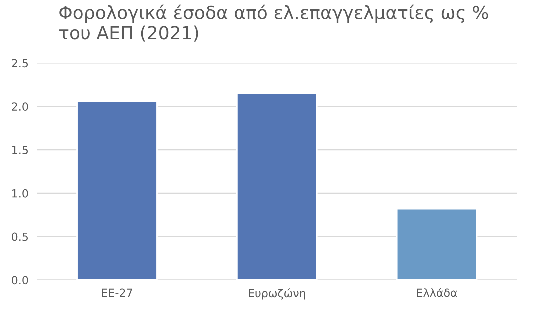  Describe the element at coordinates (20, 63) in the screenshot. I see `y-tick-label: 2.5` at that location.